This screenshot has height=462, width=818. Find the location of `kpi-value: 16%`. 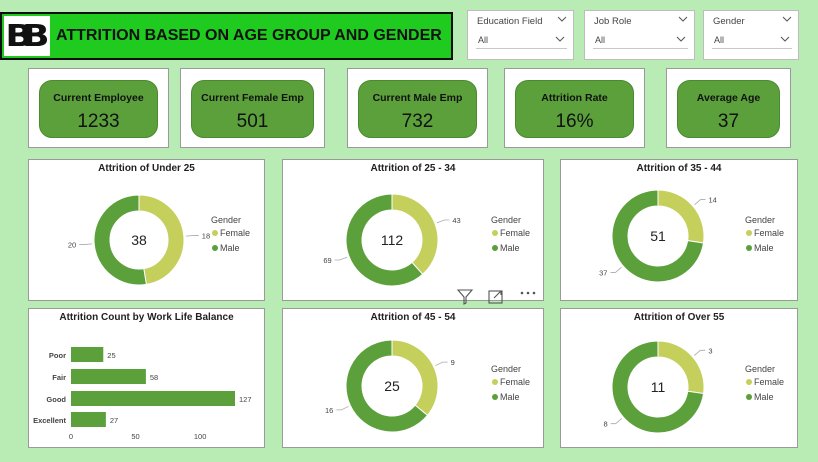

kpi-value: 16% is located at coordinates (574, 121).